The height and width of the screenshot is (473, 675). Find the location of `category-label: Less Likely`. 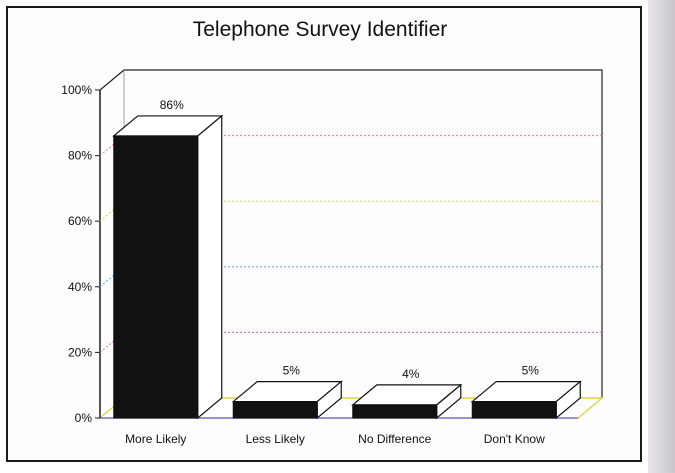

category-label: Less Likely is located at coordinates (275, 439).